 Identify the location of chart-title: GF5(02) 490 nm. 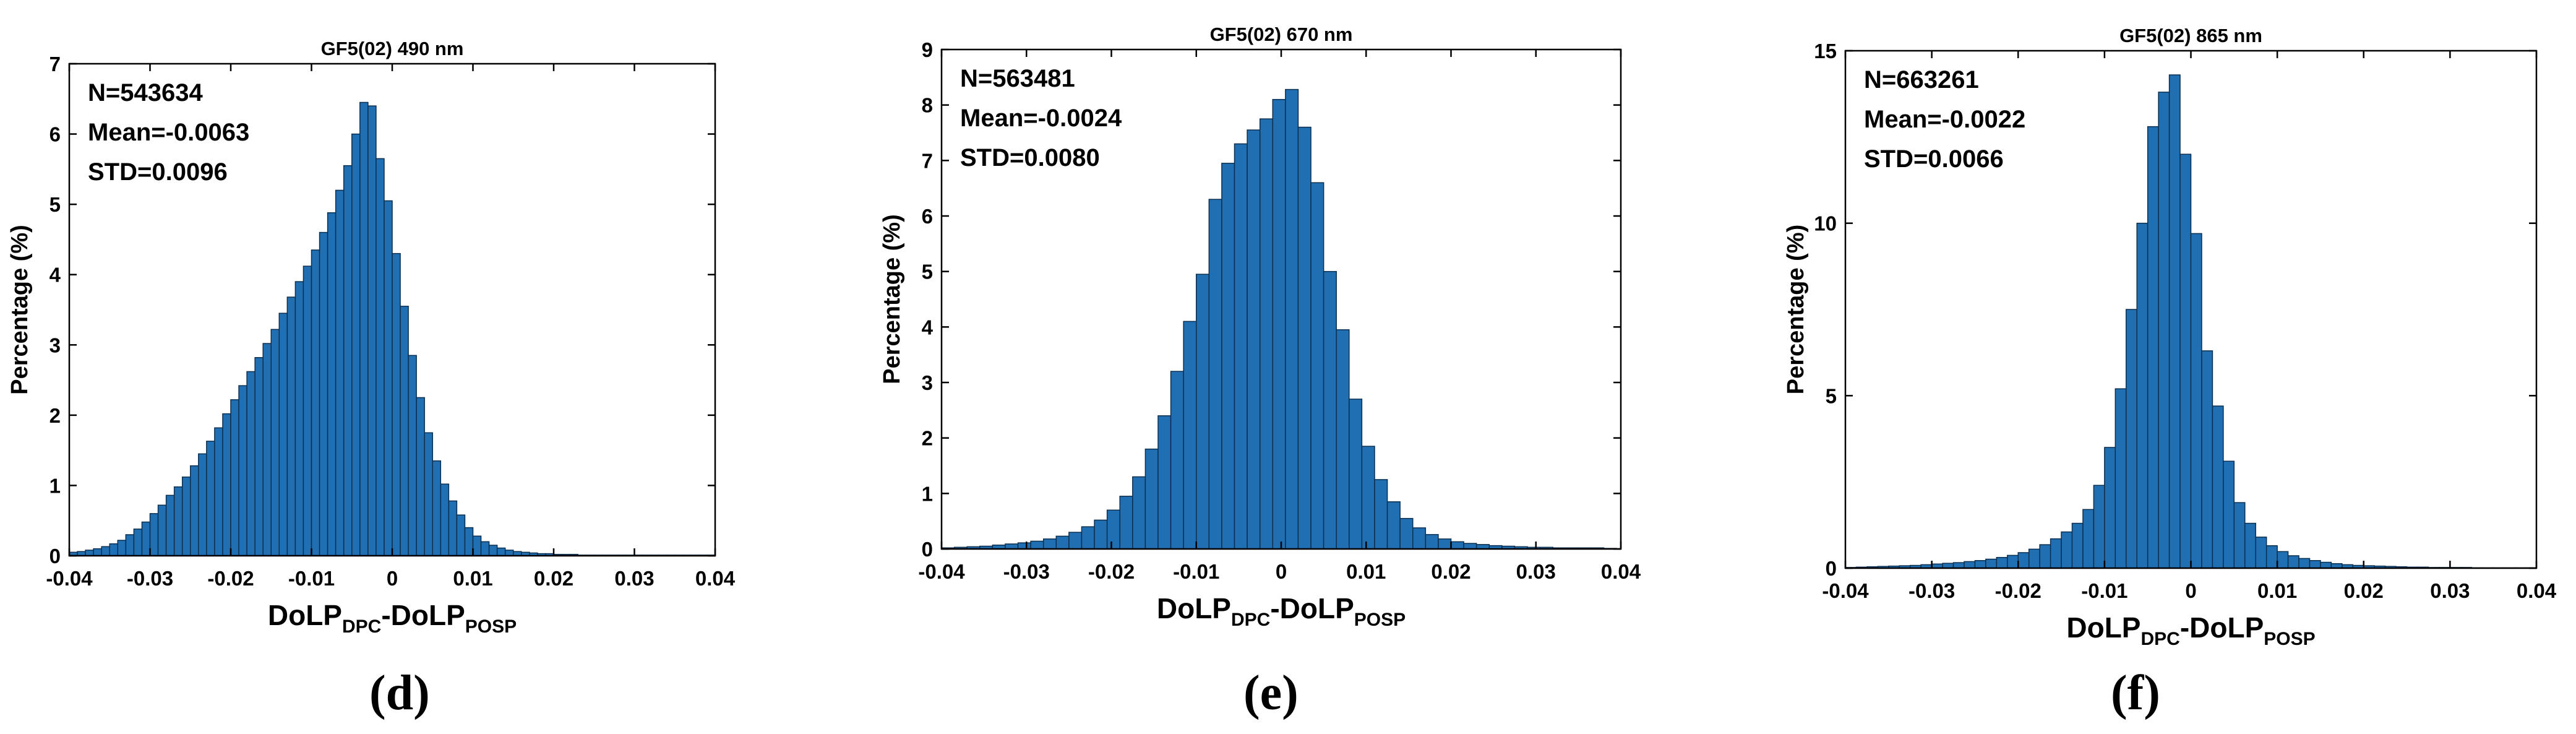
(392, 48).